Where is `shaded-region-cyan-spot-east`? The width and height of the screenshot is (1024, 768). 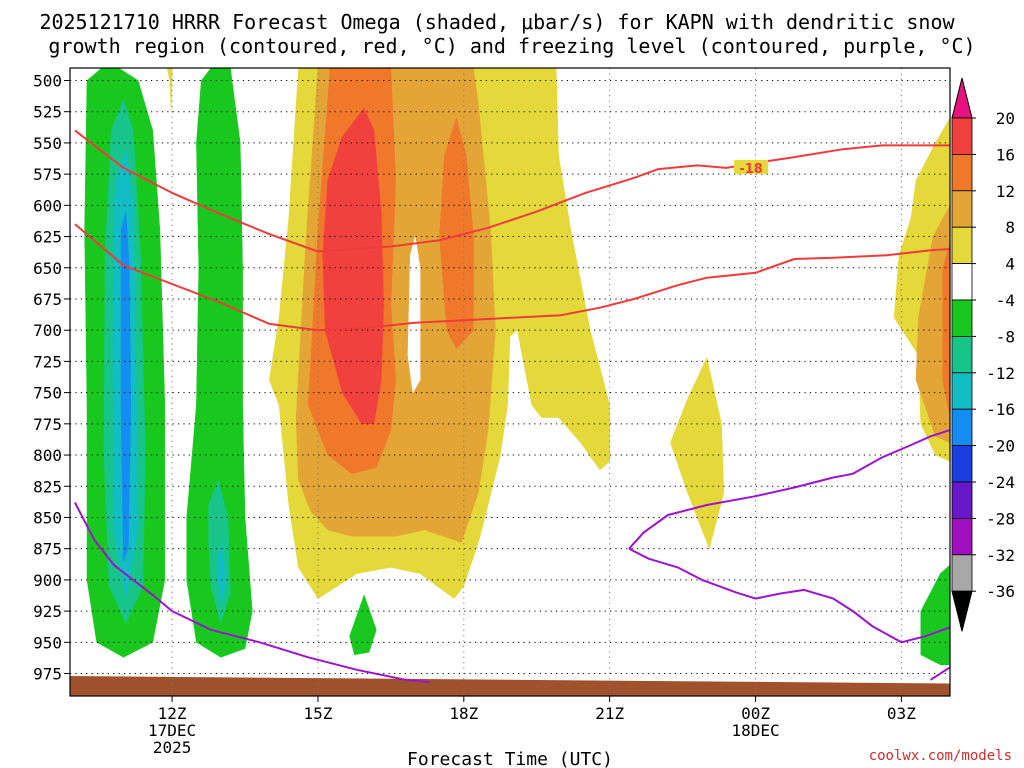
shaded-region-cyan-spot-east is located at coordinates (222, 572).